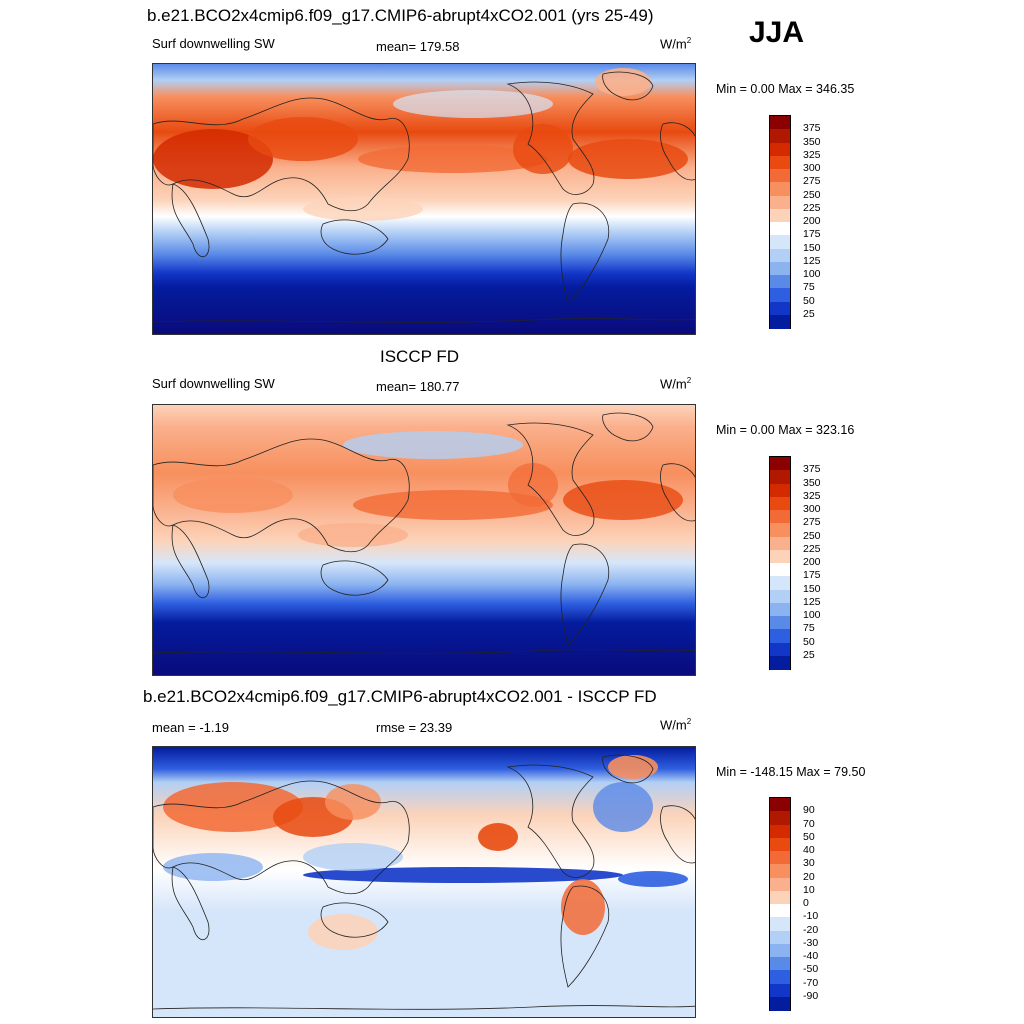  What do you see at coordinates (812, 548) in the screenshot?
I see `panel-2-colorbar-tick-label: 225` at bounding box center [812, 548].